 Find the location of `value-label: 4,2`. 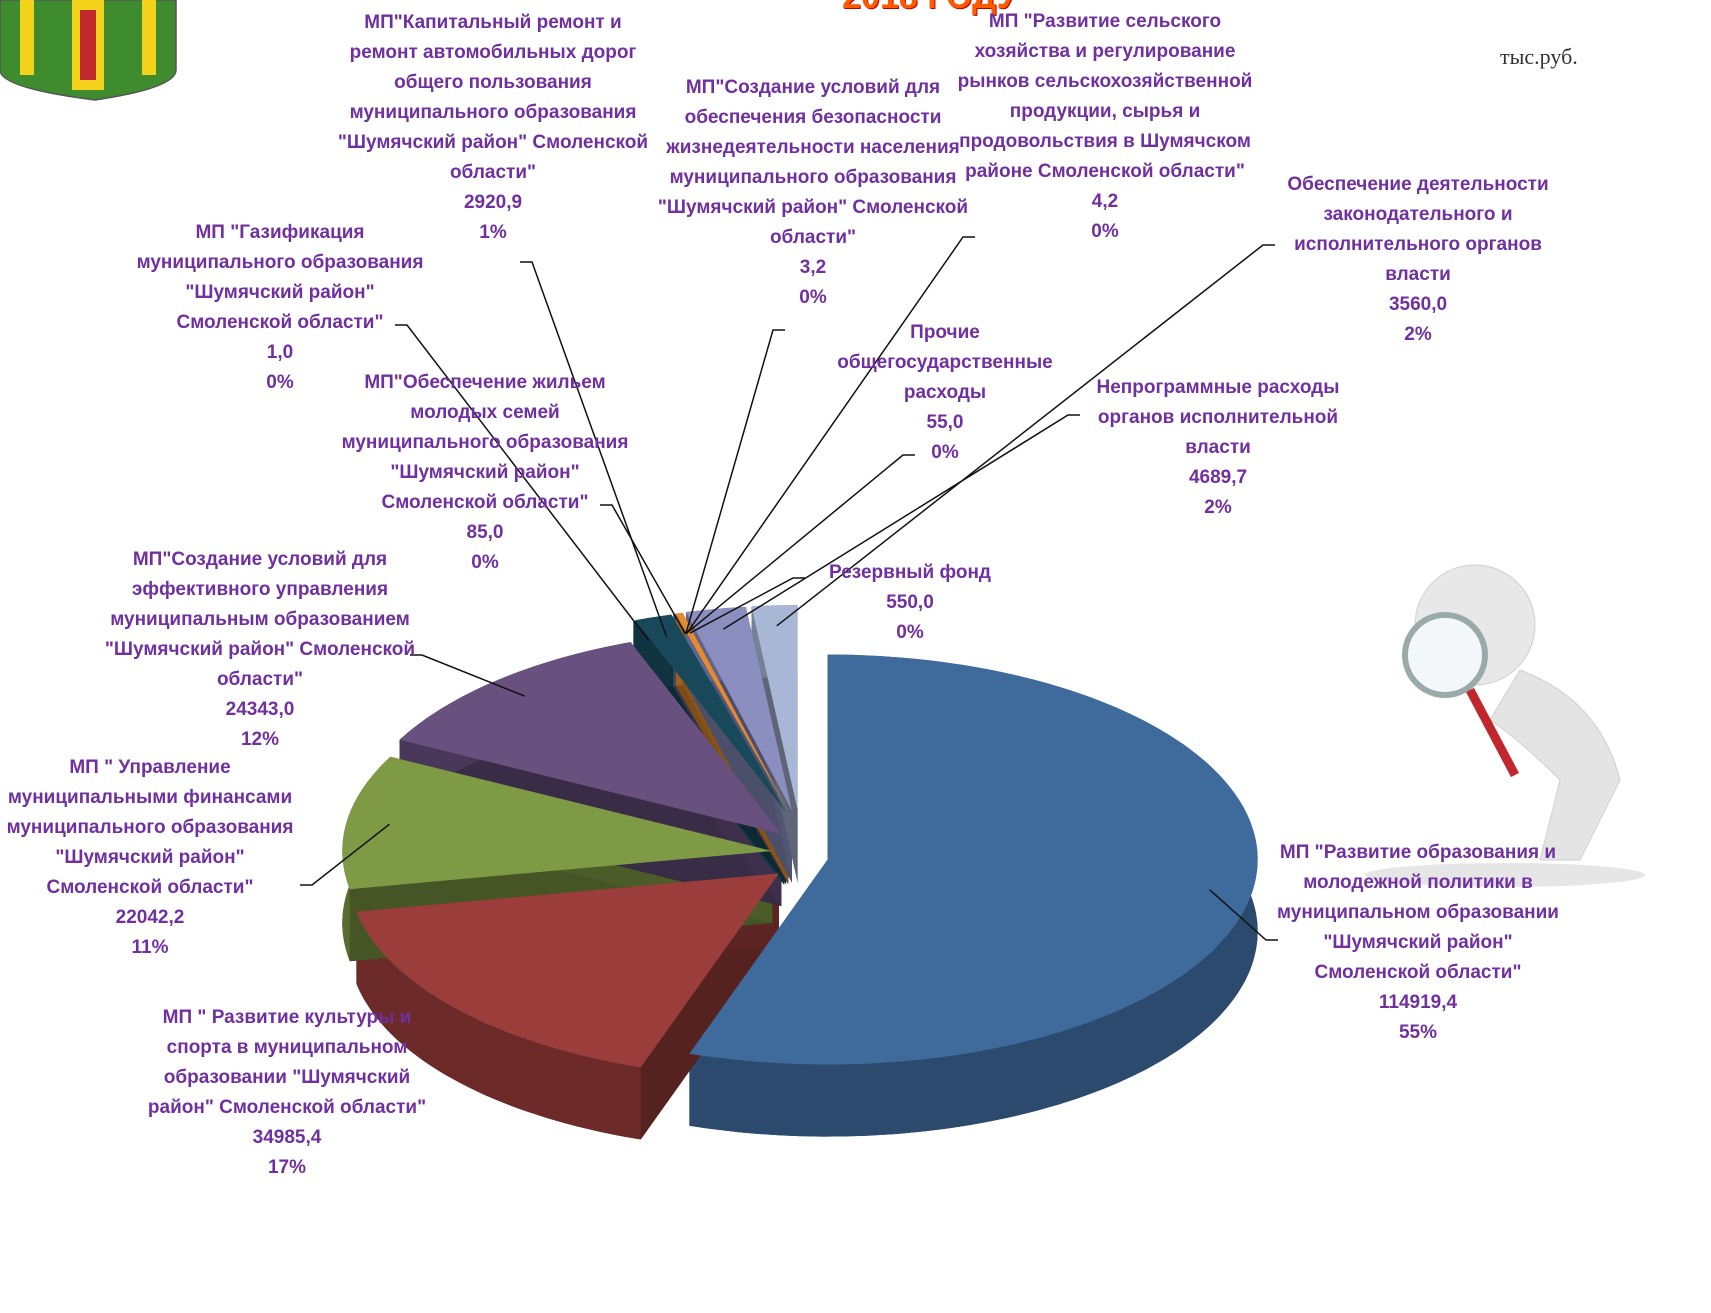

value-label: 4,2 is located at coordinates (1105, 201).